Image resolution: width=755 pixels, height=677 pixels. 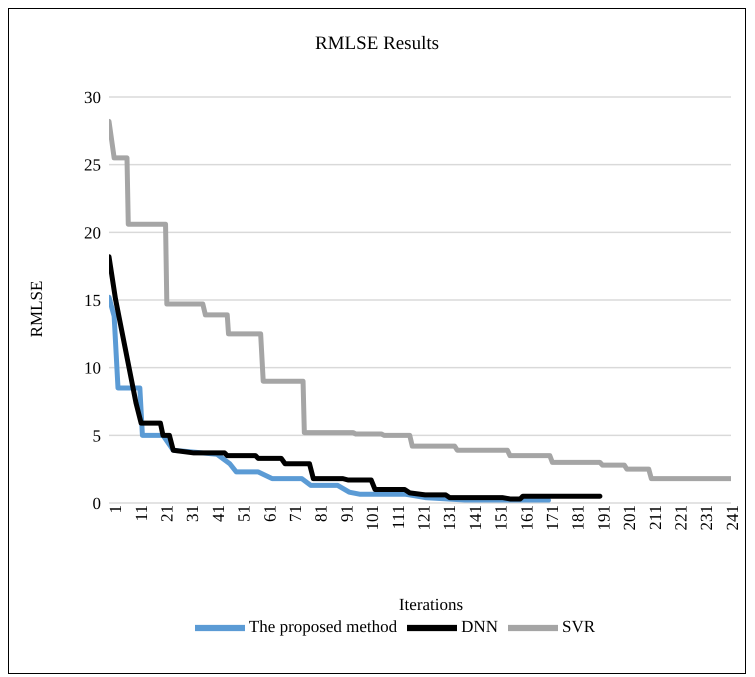 What do you see at coordinates (431, 605) in the screenshot?
I see `x-axis-title: Iterations` at bounding box center [431, 605].